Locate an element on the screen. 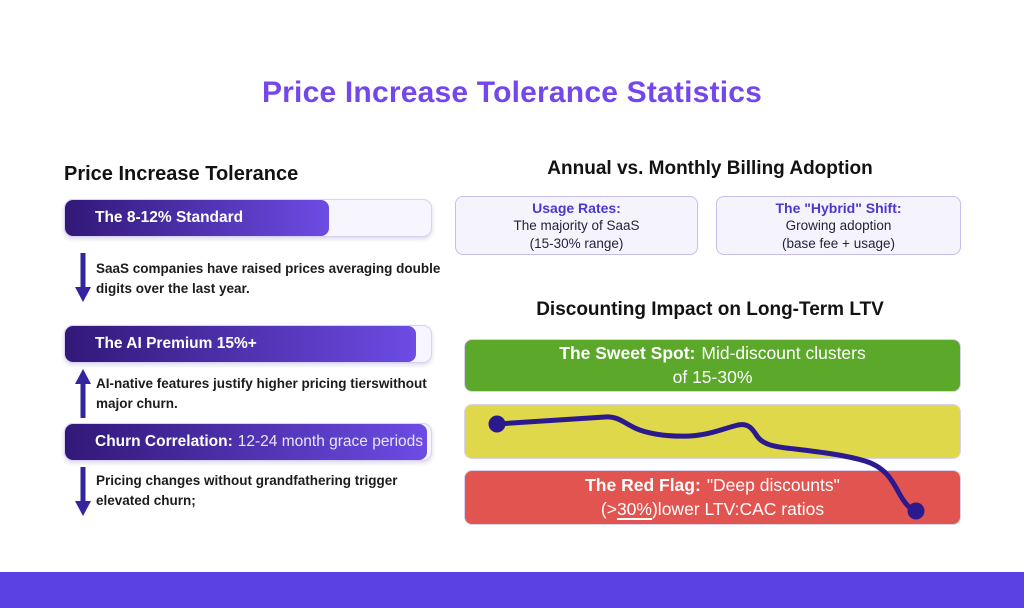  page-title: Price Increase Tolerance Statistics is located at coordinates (512, 92).